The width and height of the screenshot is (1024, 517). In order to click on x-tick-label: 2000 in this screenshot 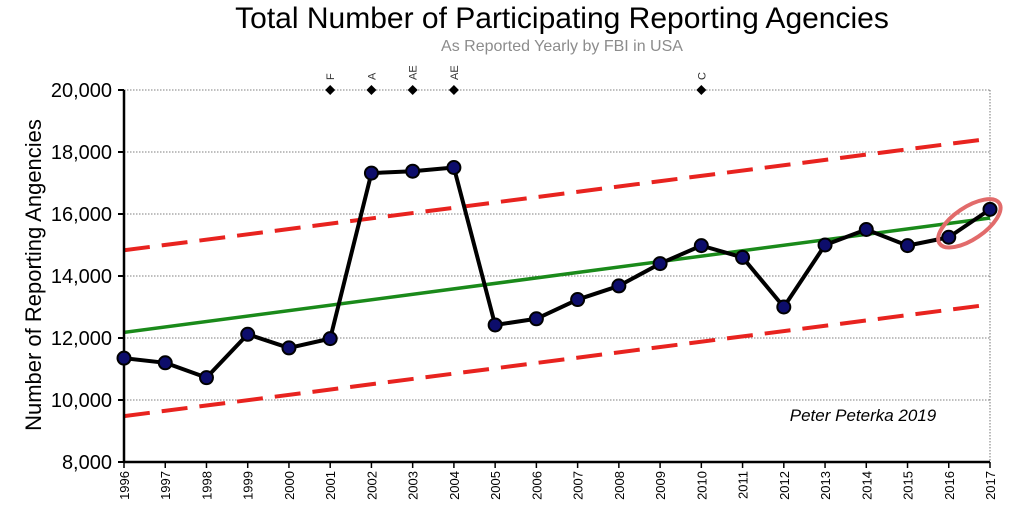, I will do `click(289, 485)`.